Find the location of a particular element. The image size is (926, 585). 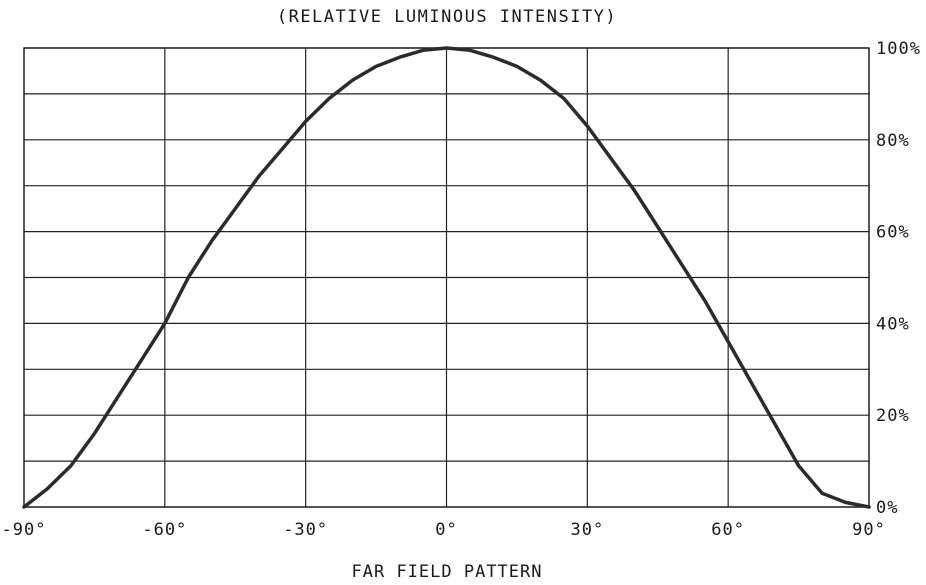

y-tick-label: 80% is located at coordinates (893, 141).